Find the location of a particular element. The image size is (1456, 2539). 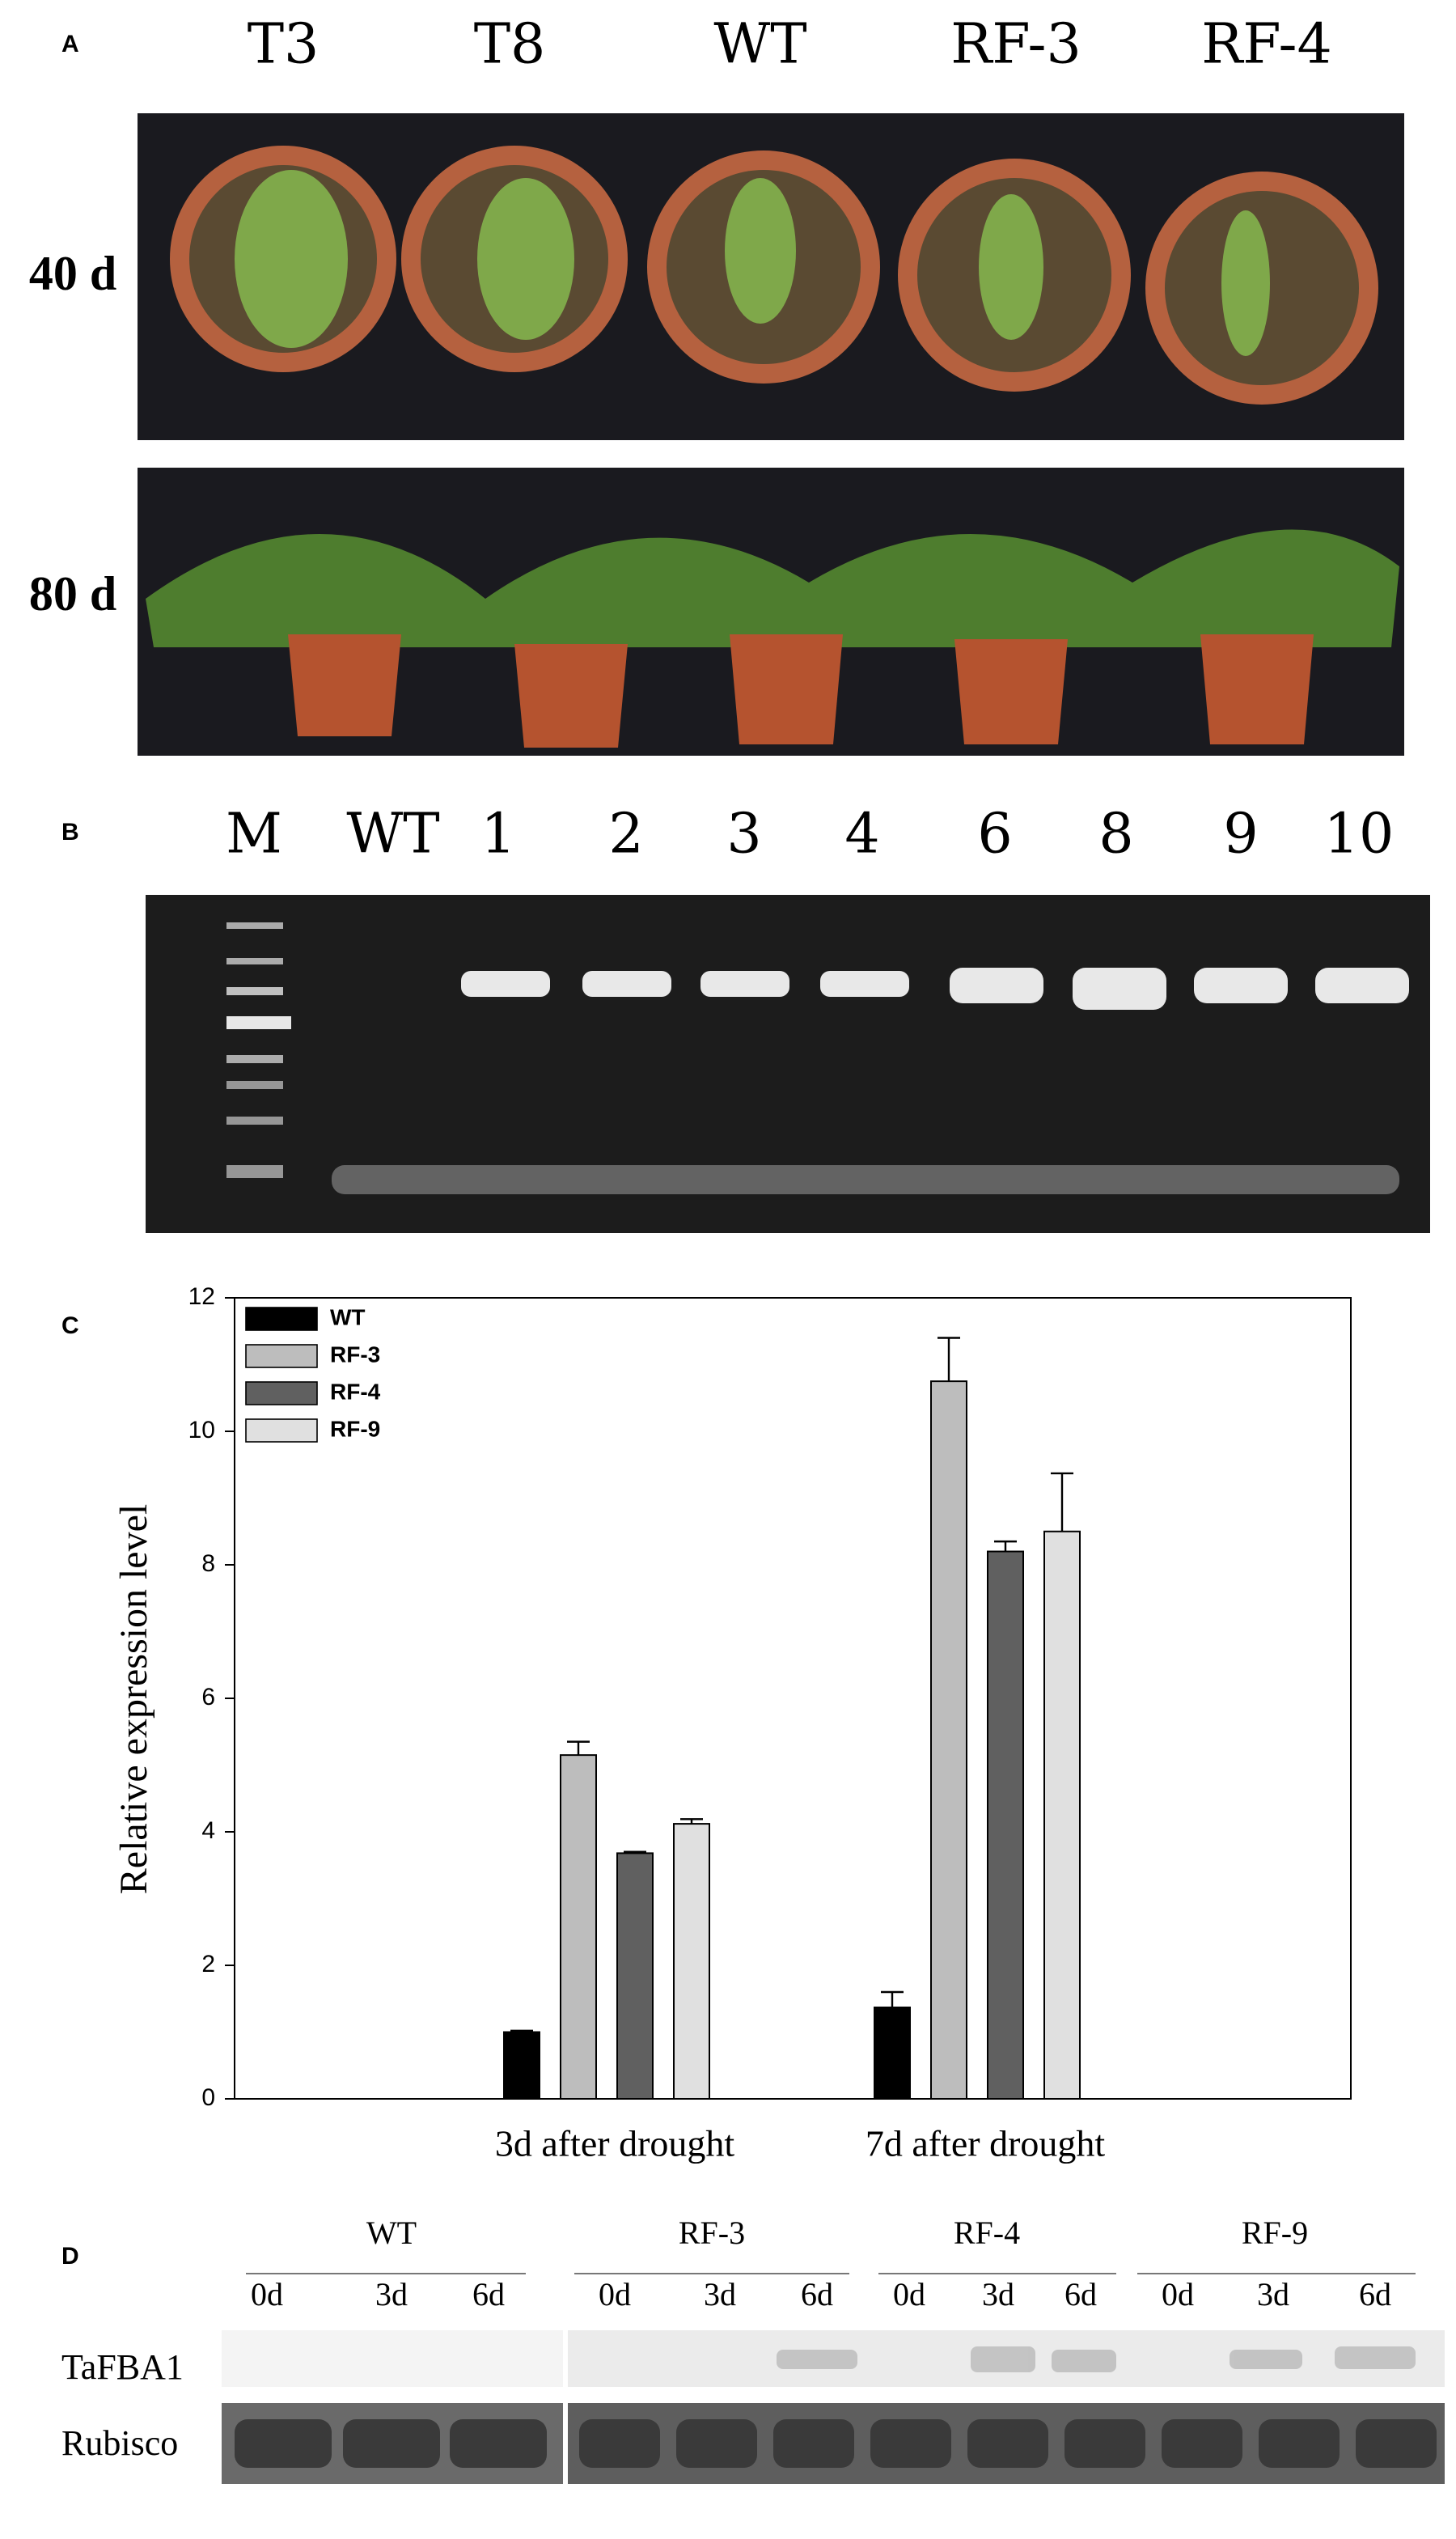

panel-label: D is located at coordinates (70, 2256).